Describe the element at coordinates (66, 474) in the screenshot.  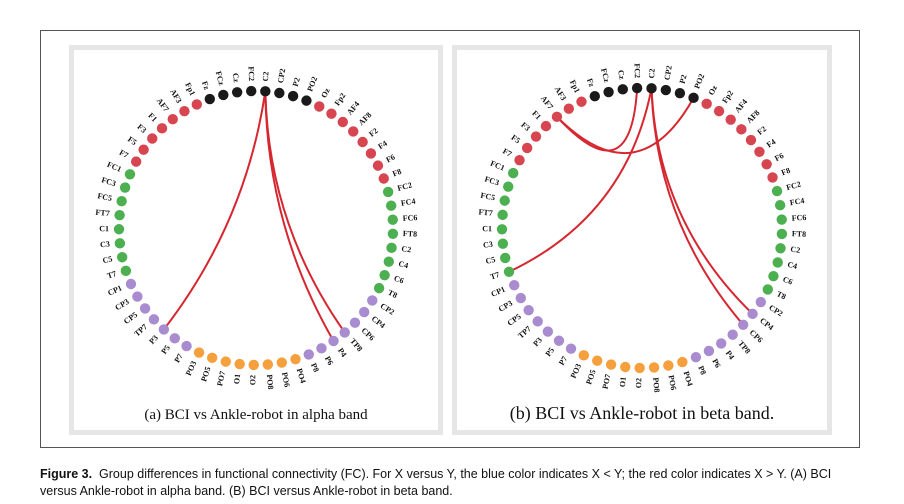
I see `caption-label: Figure 3.` at that location.